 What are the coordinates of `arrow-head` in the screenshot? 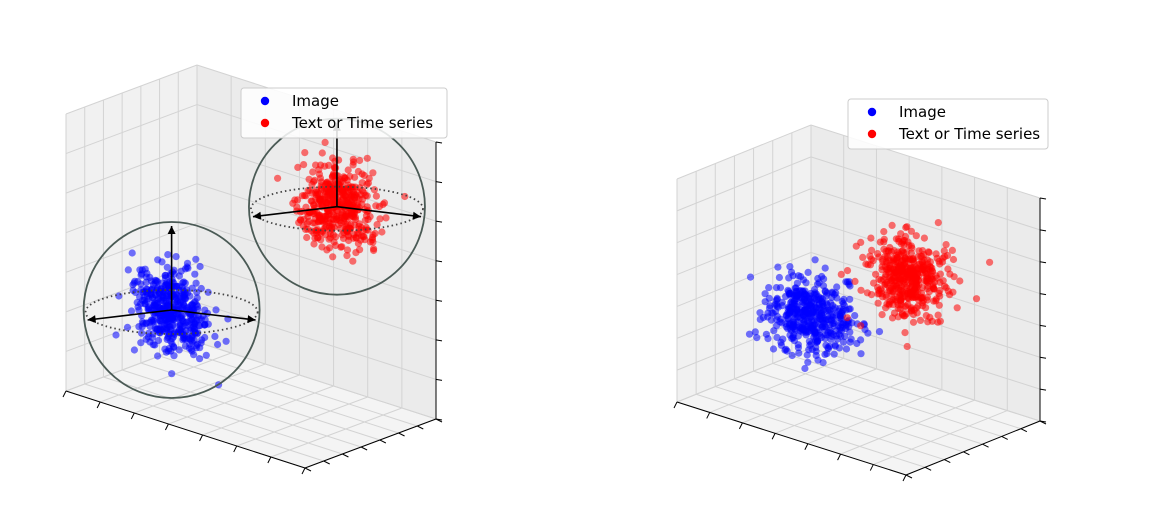 It's located at (171, 230).